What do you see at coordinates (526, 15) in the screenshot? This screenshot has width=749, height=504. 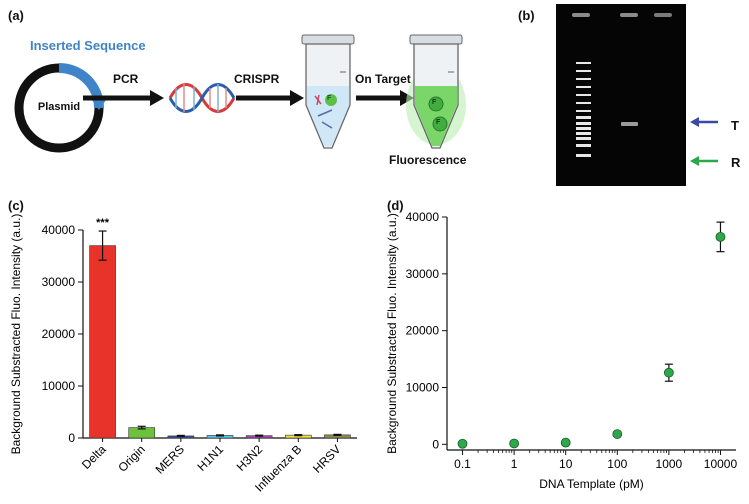 I see `panel-b-label: (b)` at bounding box center [526, 15].